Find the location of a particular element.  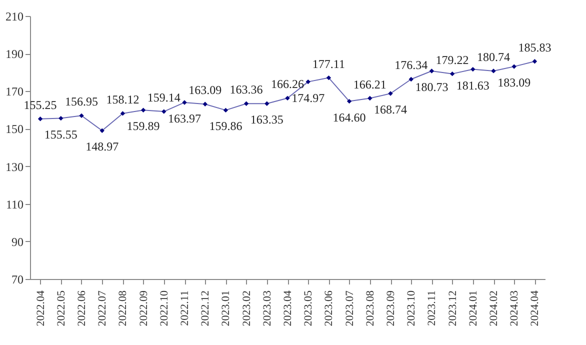

data-label: 177.11 is located at coordinates (328, 63).